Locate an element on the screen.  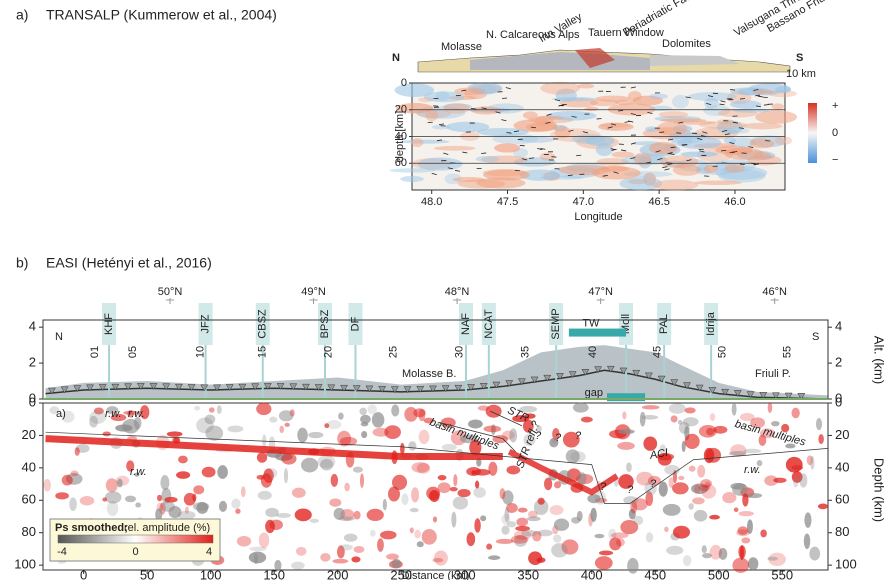
fault-label: NCAT is located at coordinates (489, 323).